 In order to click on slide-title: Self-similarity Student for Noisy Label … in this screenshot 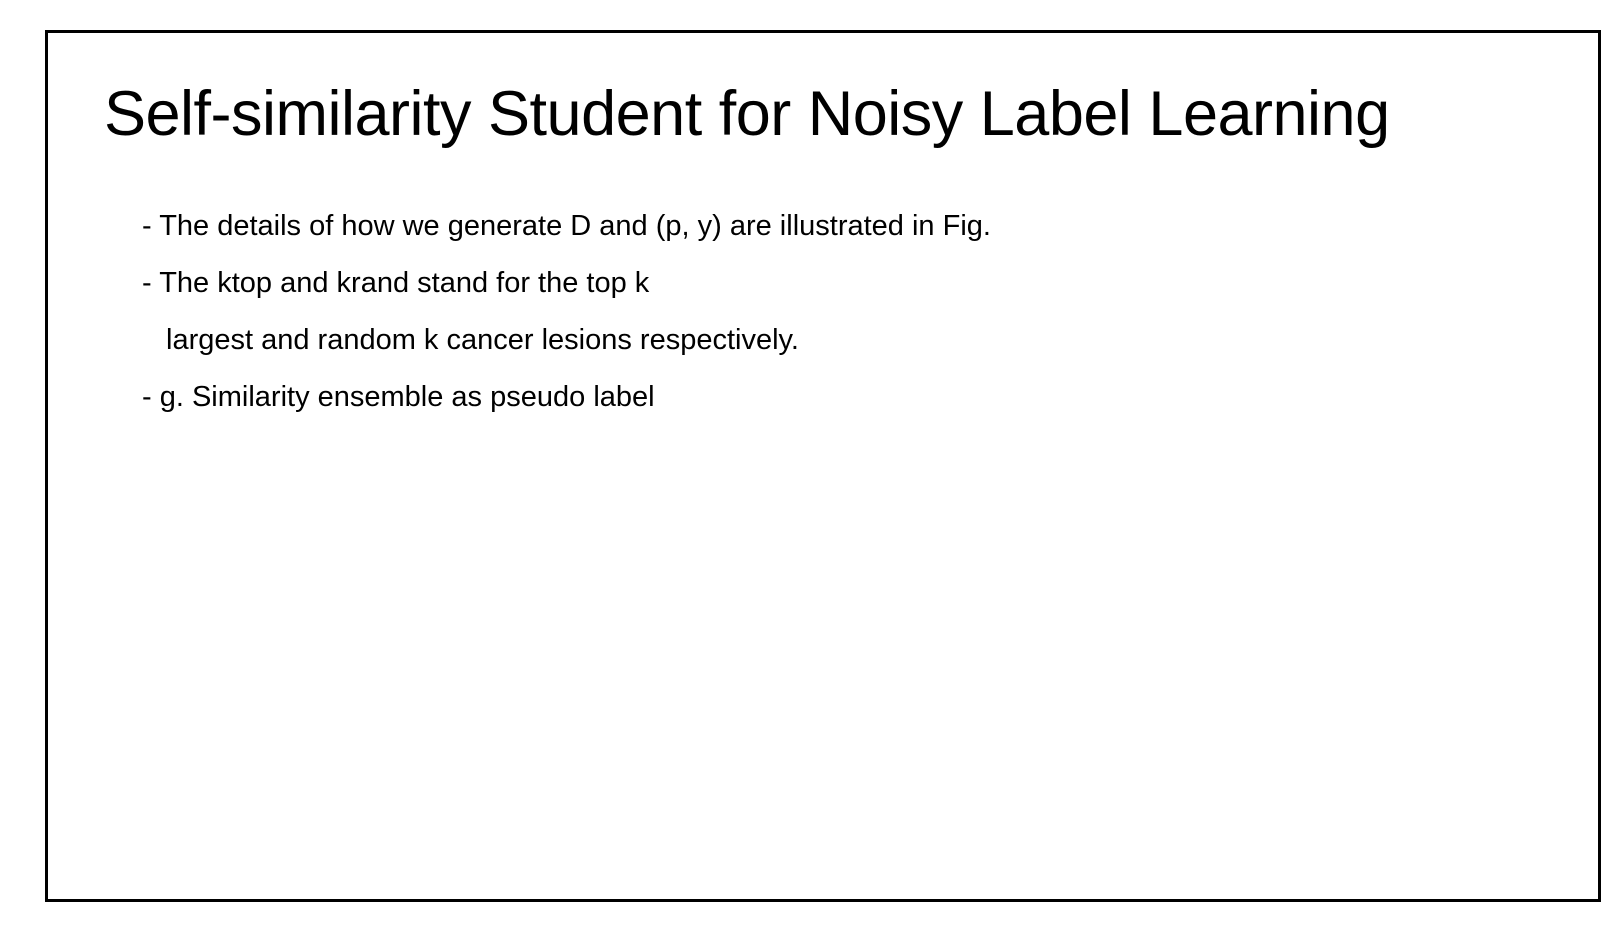, I will do `click(747, 114)`.